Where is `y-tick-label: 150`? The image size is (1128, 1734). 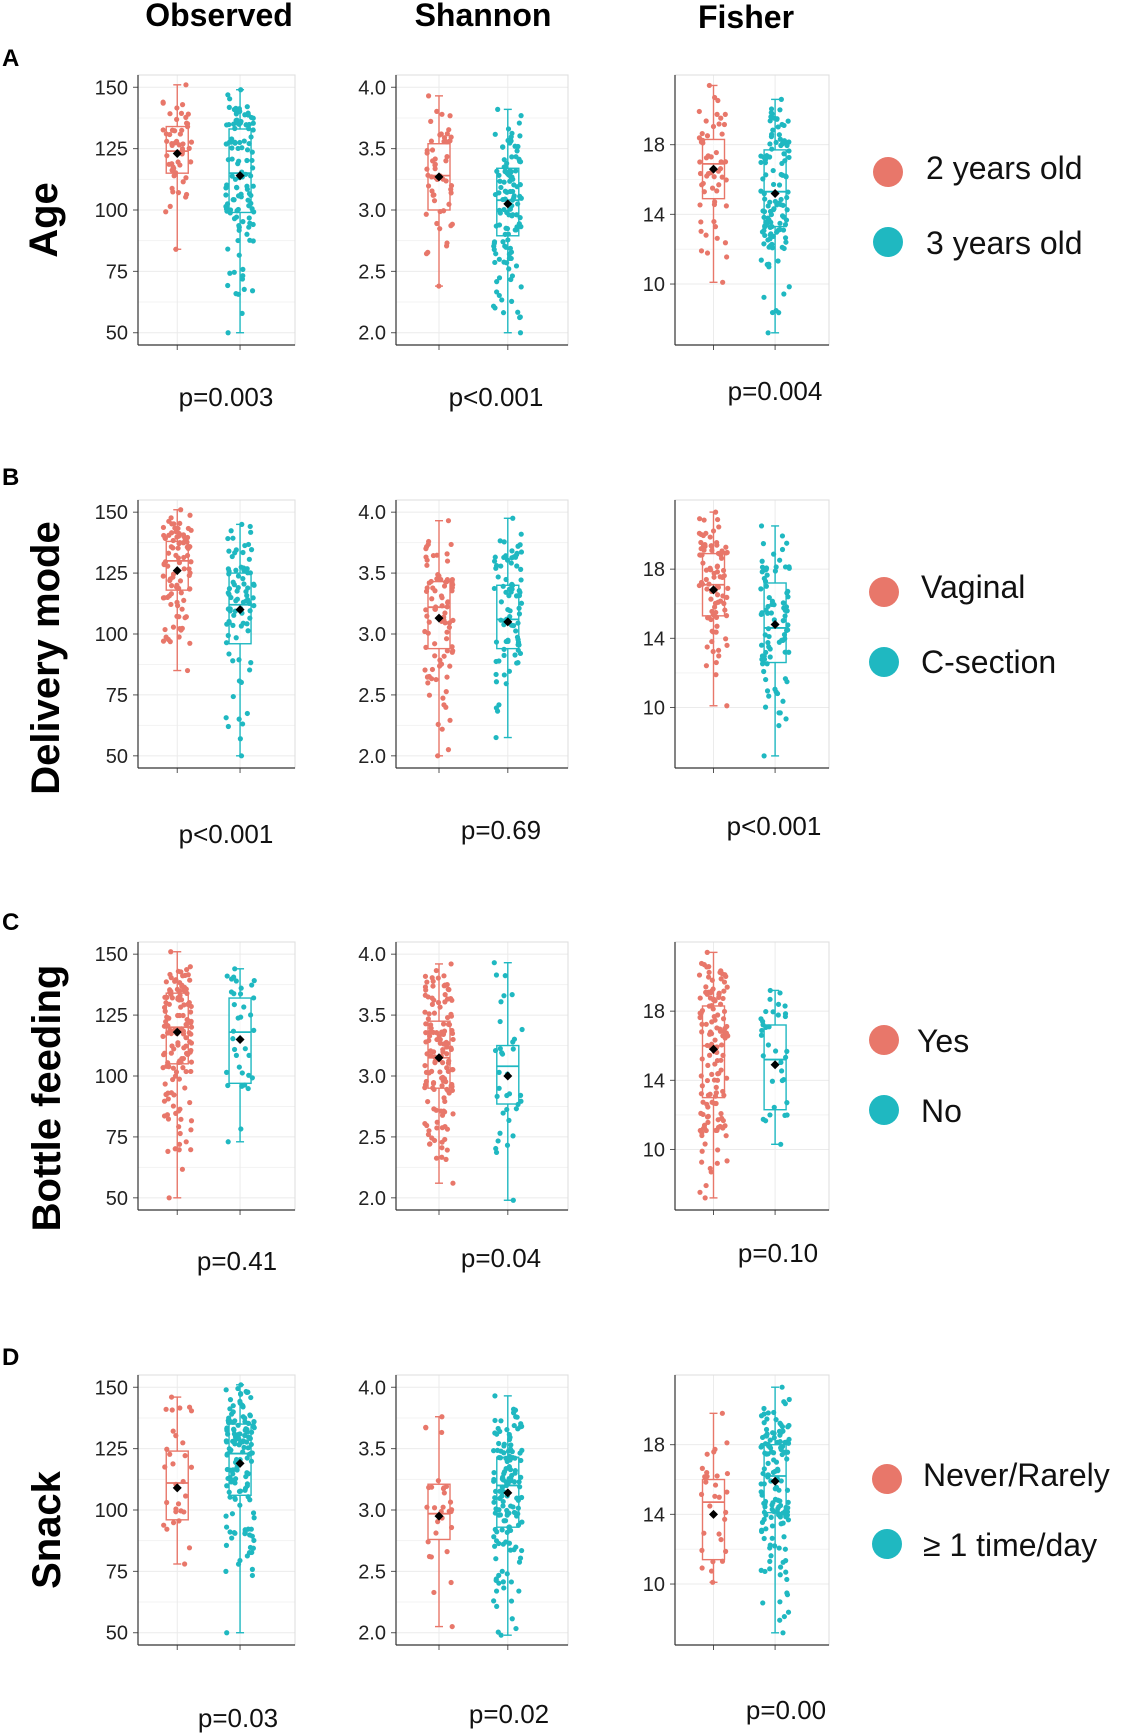 y-tick-label: 150 is located at coordinates (111, 88).